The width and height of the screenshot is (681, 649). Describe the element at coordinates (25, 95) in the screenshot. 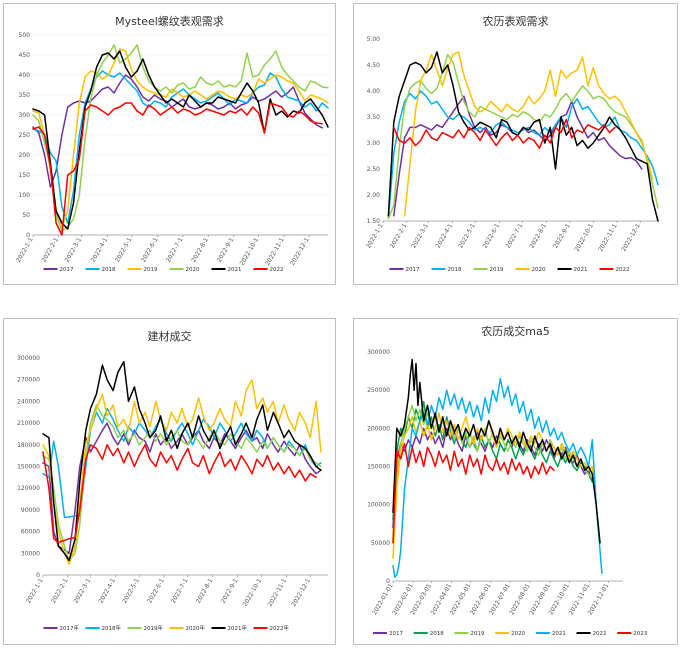

I see `y-tick-label: 350` at that location.